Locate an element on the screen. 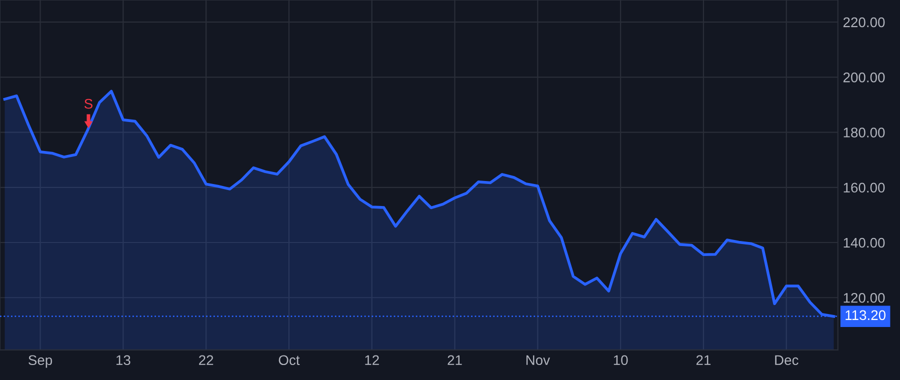  annotation: S is located at coordinates (88, 103).